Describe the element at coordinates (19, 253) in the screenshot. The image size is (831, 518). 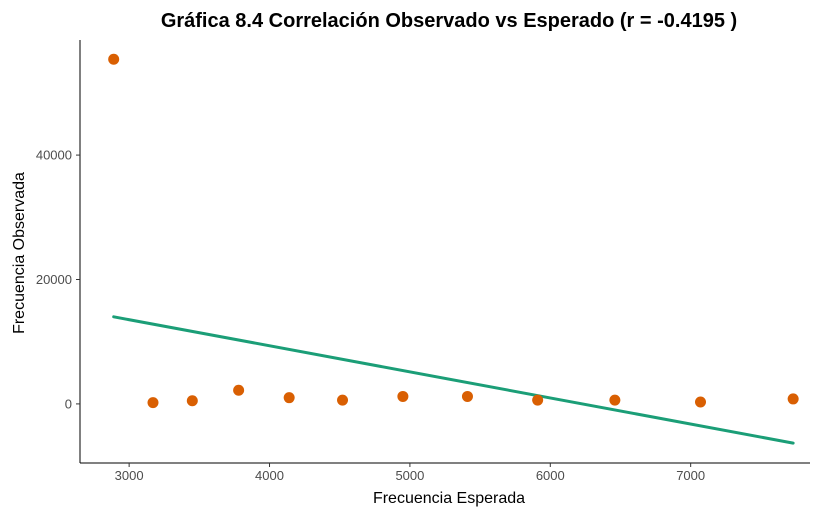
I see `y-axis-title: Frecuencia Observada` at that location.